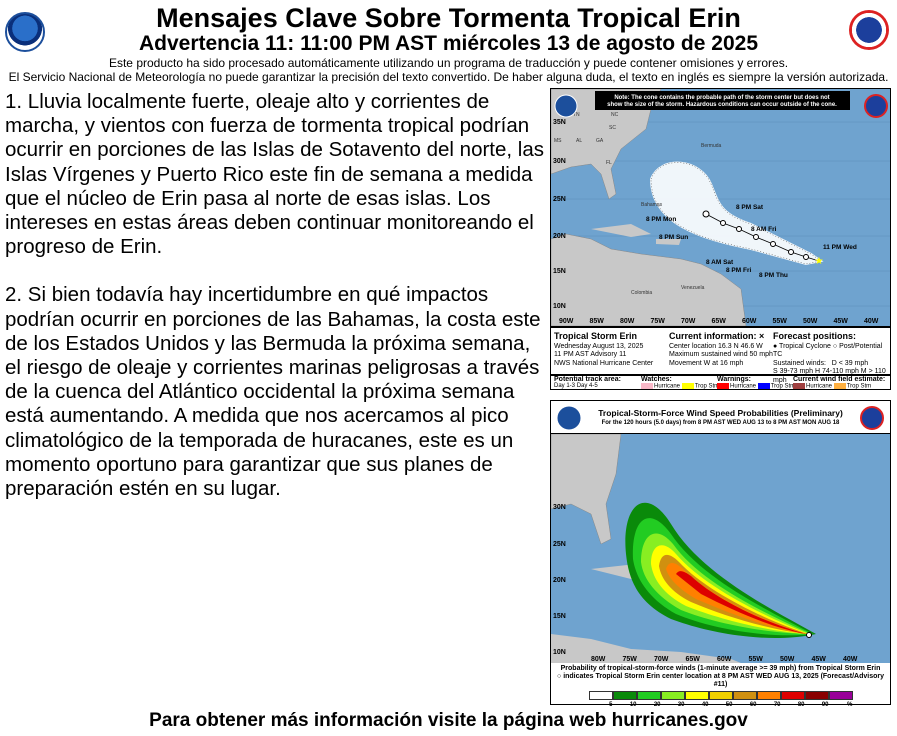 Image resolution: width=897 pixels, height=736 pixels. I want to click on scale-label: 5, so click(611, 705).